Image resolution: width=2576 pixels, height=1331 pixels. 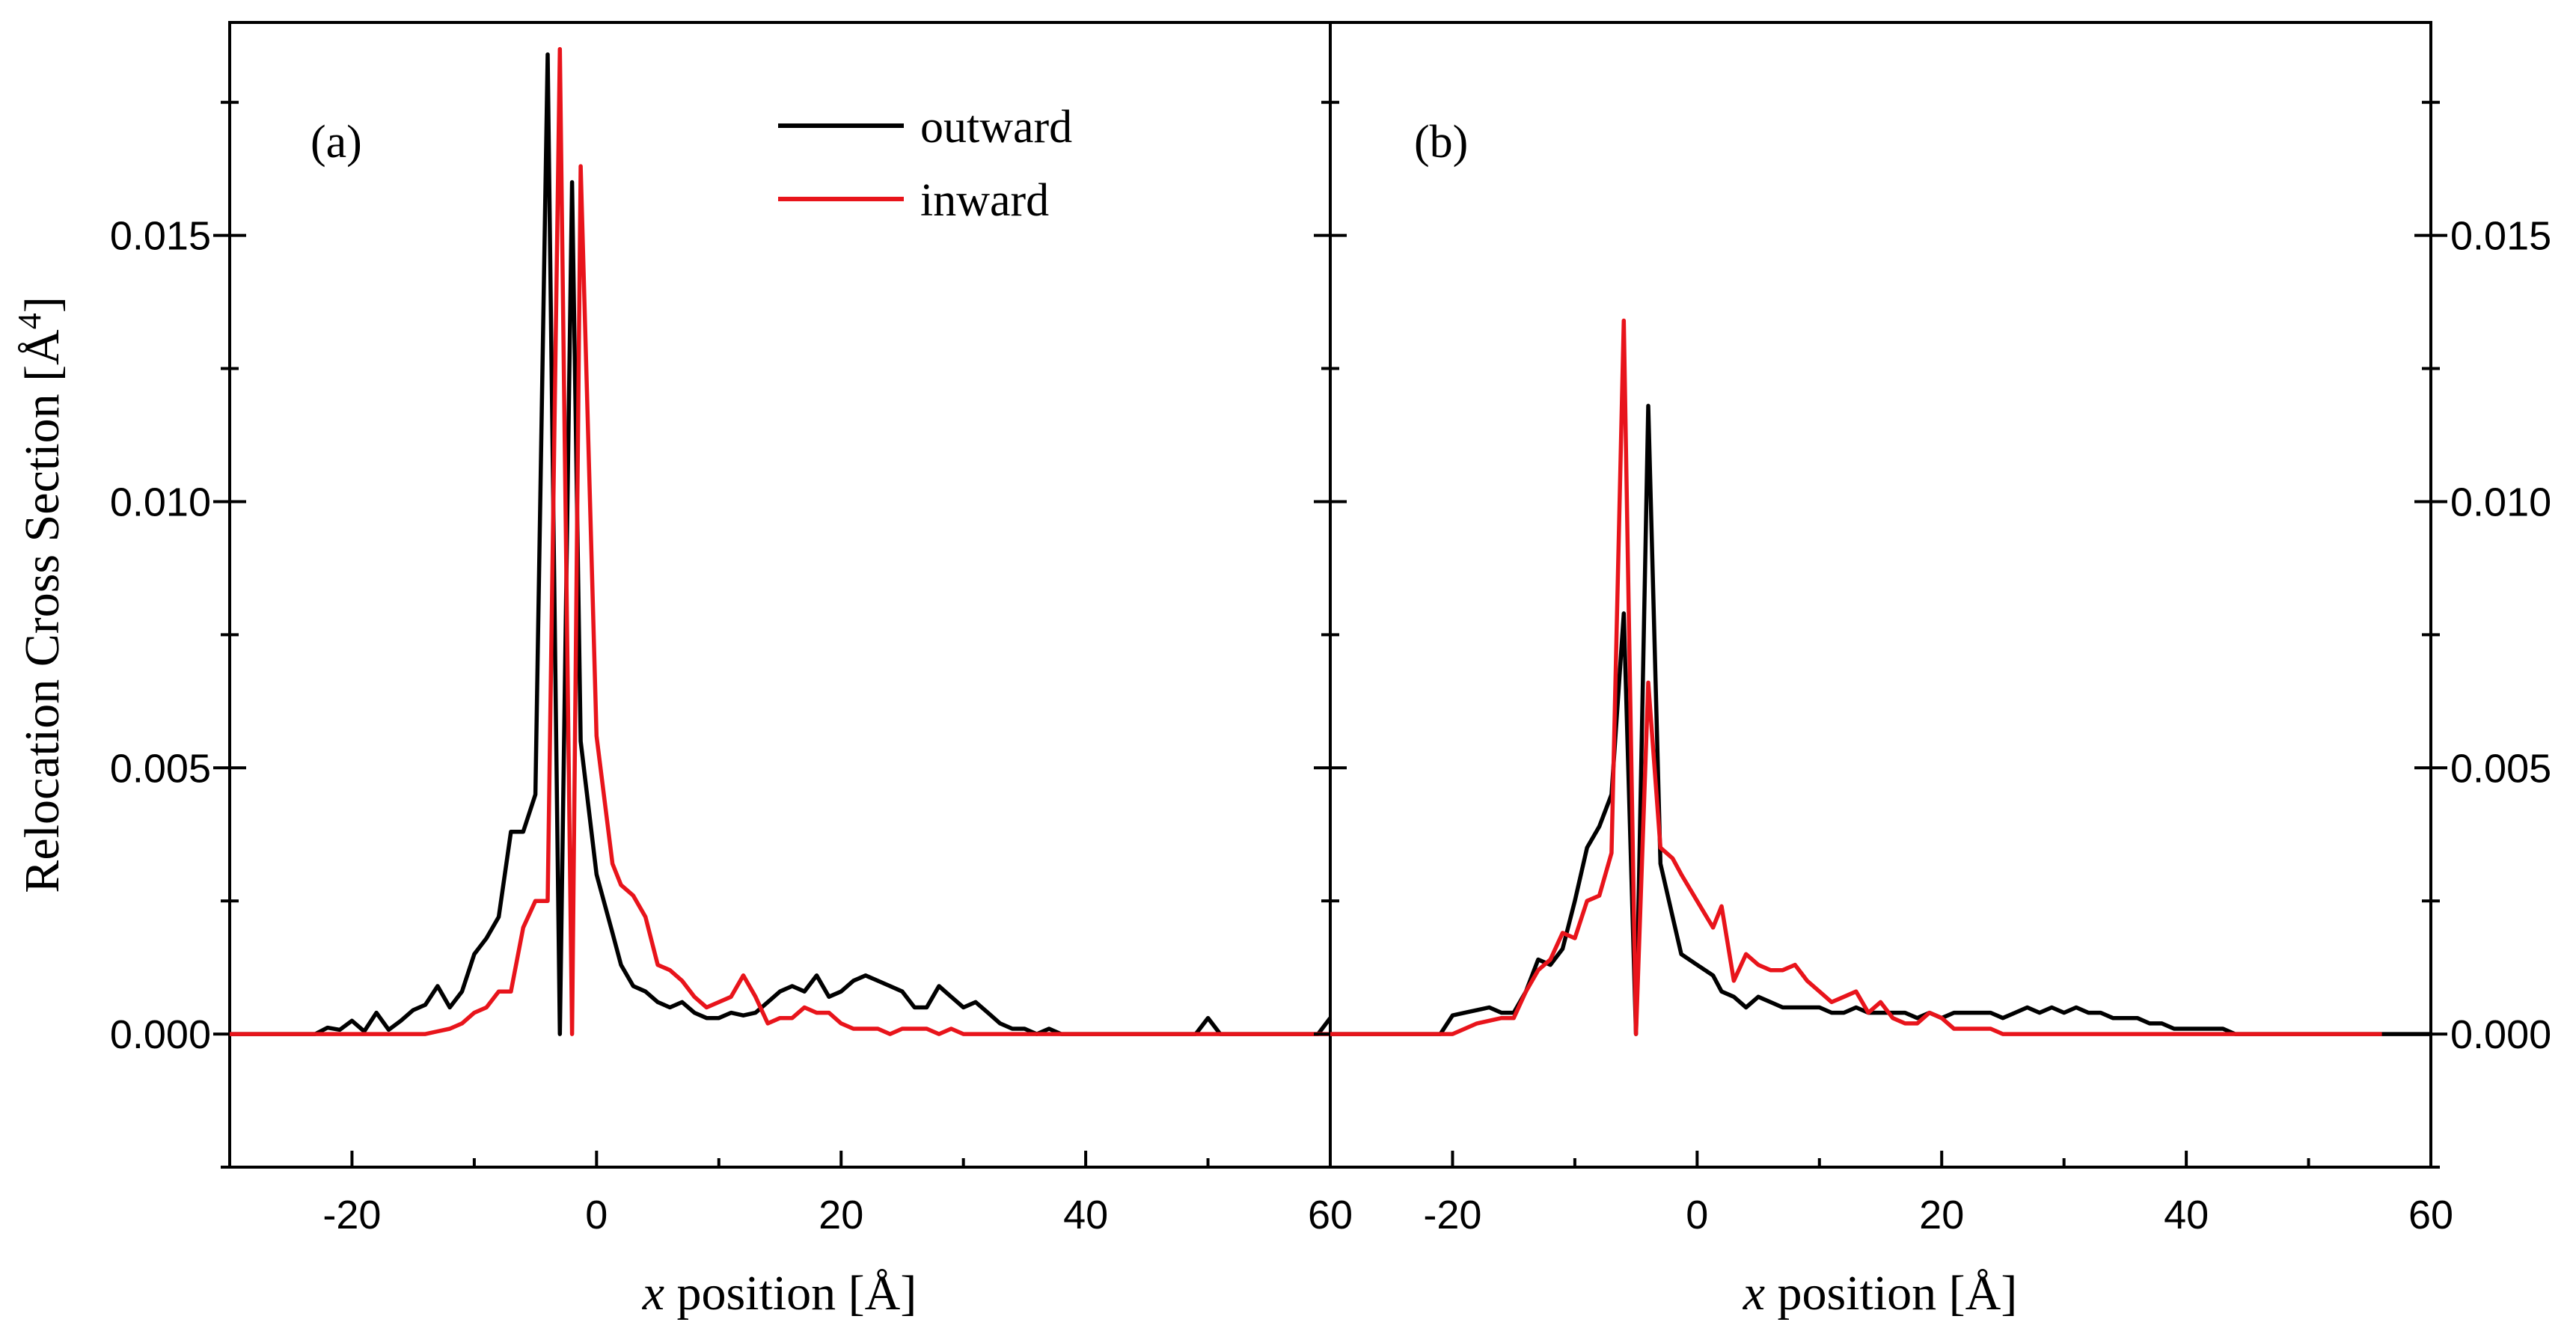 I want to click on panel-b-label: (b), so click(x=1441, y=142).